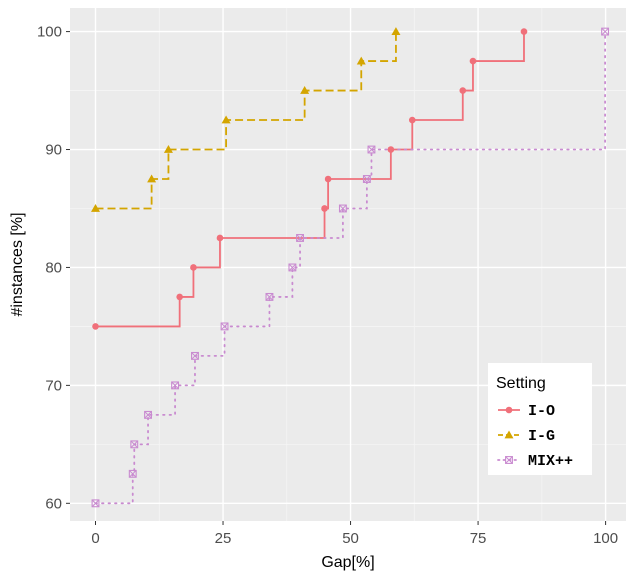  I want to click on y-tick-label: 100, so click(49, 32).